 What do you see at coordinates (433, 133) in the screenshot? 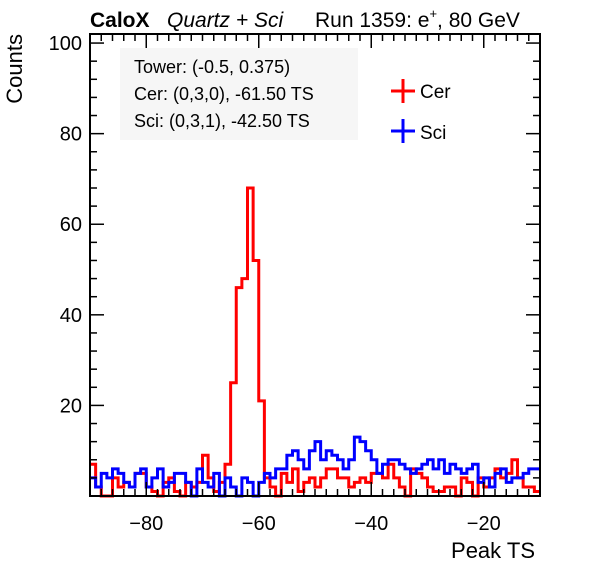
I see `legend-sci-label: Sci` at bounding box center [433, 133].